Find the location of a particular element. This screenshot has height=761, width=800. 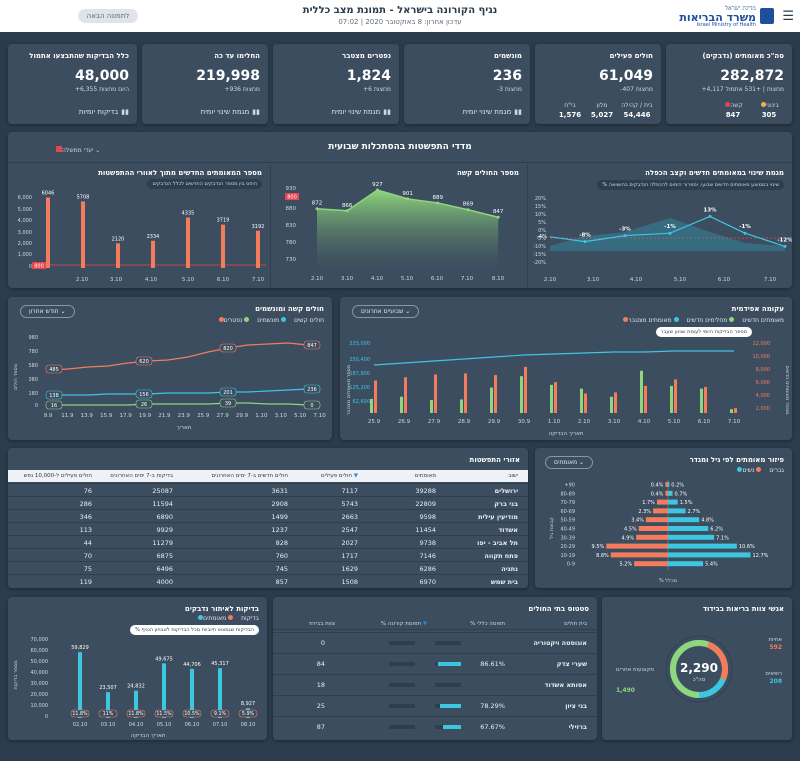

kpi-value: 48,000 is located at coordinates (101, 76).